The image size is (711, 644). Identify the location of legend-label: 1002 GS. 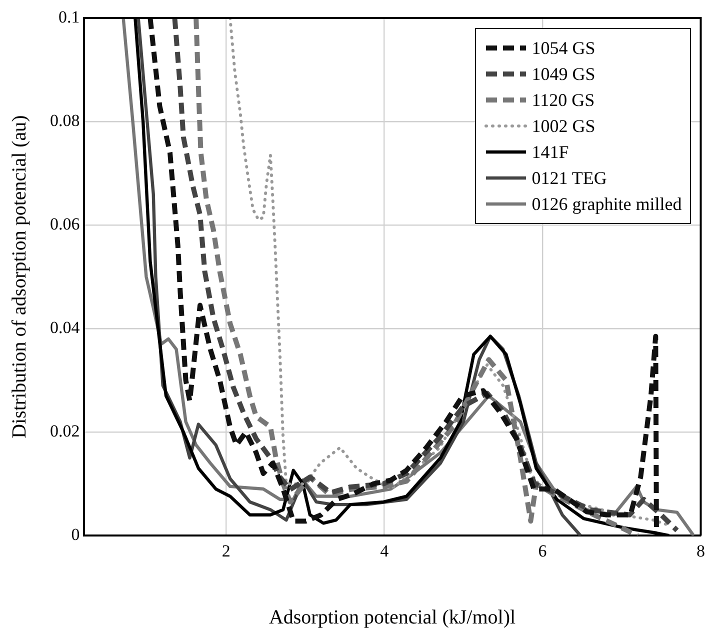
(564, 126).